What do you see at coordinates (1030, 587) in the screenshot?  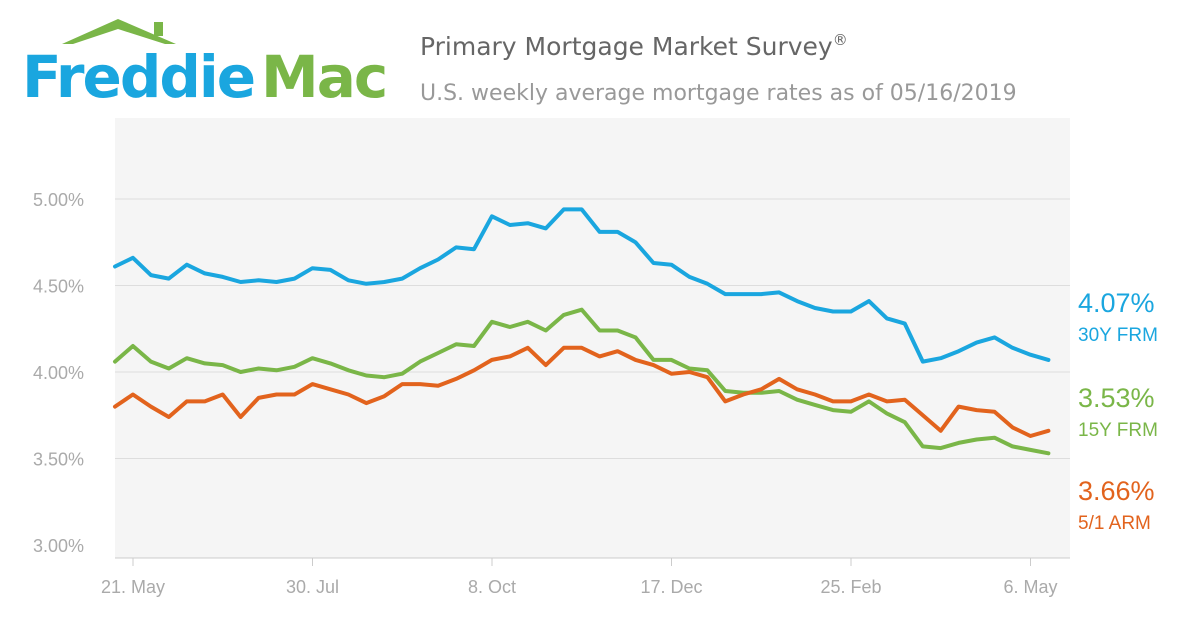 I see `x-tick-label: 6. May` at bounding box center [1030, 587].